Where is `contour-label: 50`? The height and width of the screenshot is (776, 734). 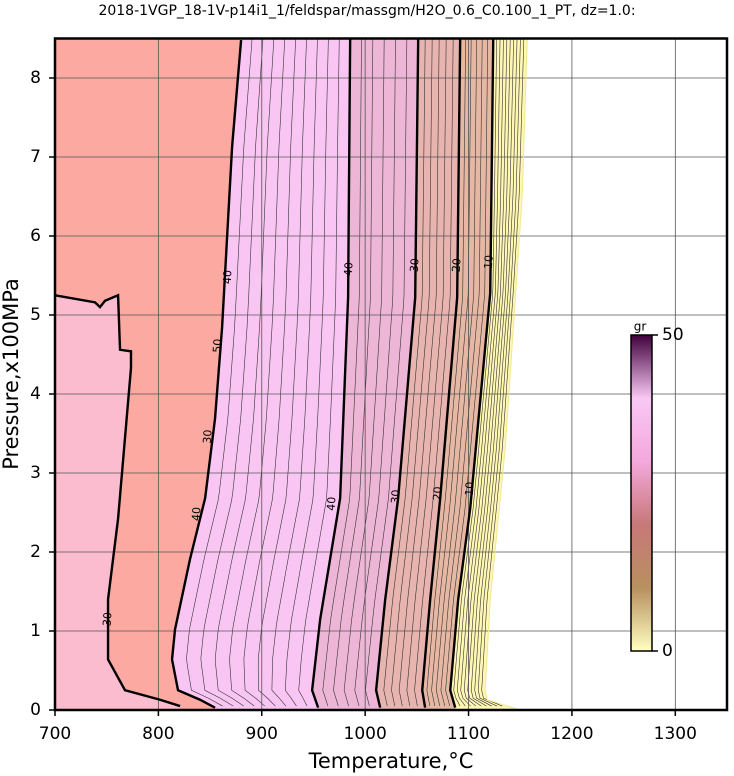 contour-label: 50 is located at coordinates (218, 345).